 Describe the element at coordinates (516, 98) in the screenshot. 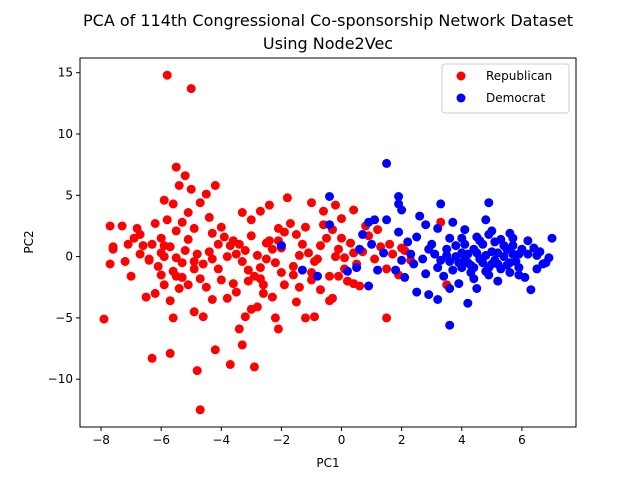

I see `legend-label-democrat: Democrat` at that location.